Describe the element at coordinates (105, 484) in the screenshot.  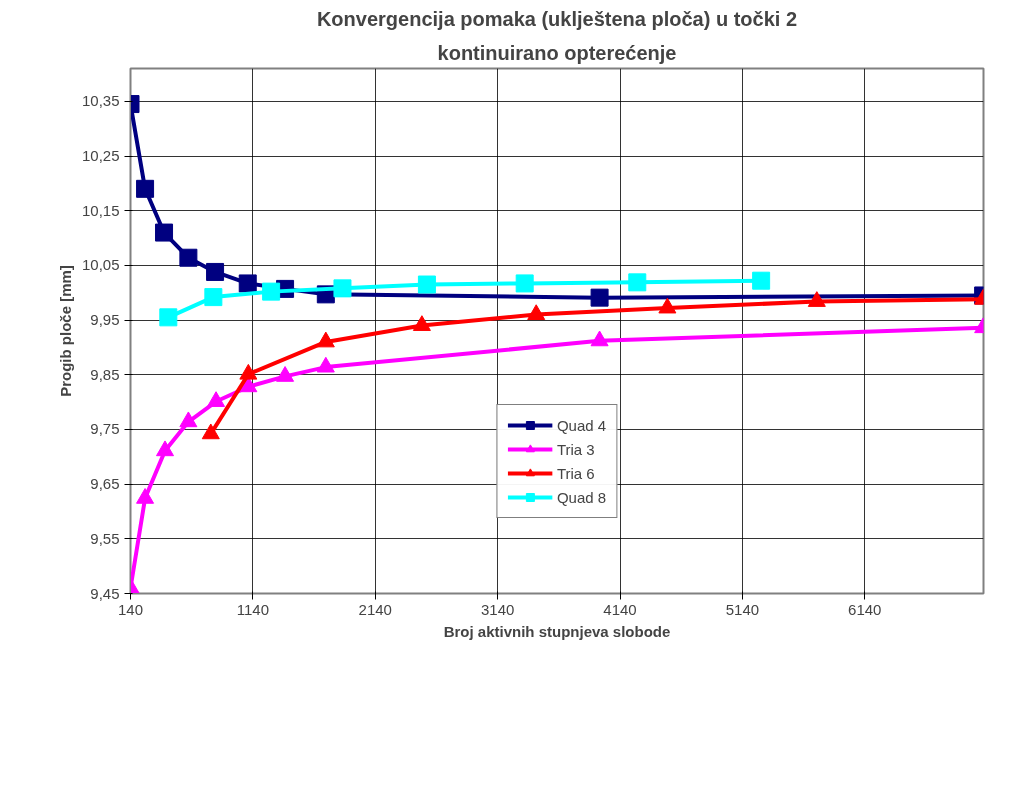
I see `y-tick-label: 9,65` at that location.